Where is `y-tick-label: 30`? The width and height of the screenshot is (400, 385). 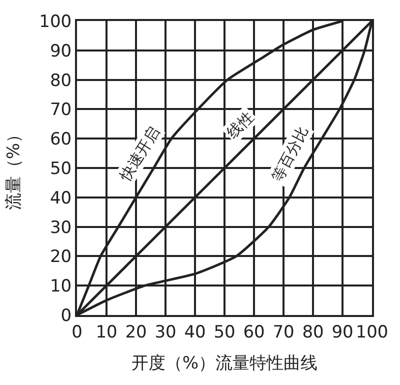
y-tick-label: 30 is located at coordinates (61, 228).